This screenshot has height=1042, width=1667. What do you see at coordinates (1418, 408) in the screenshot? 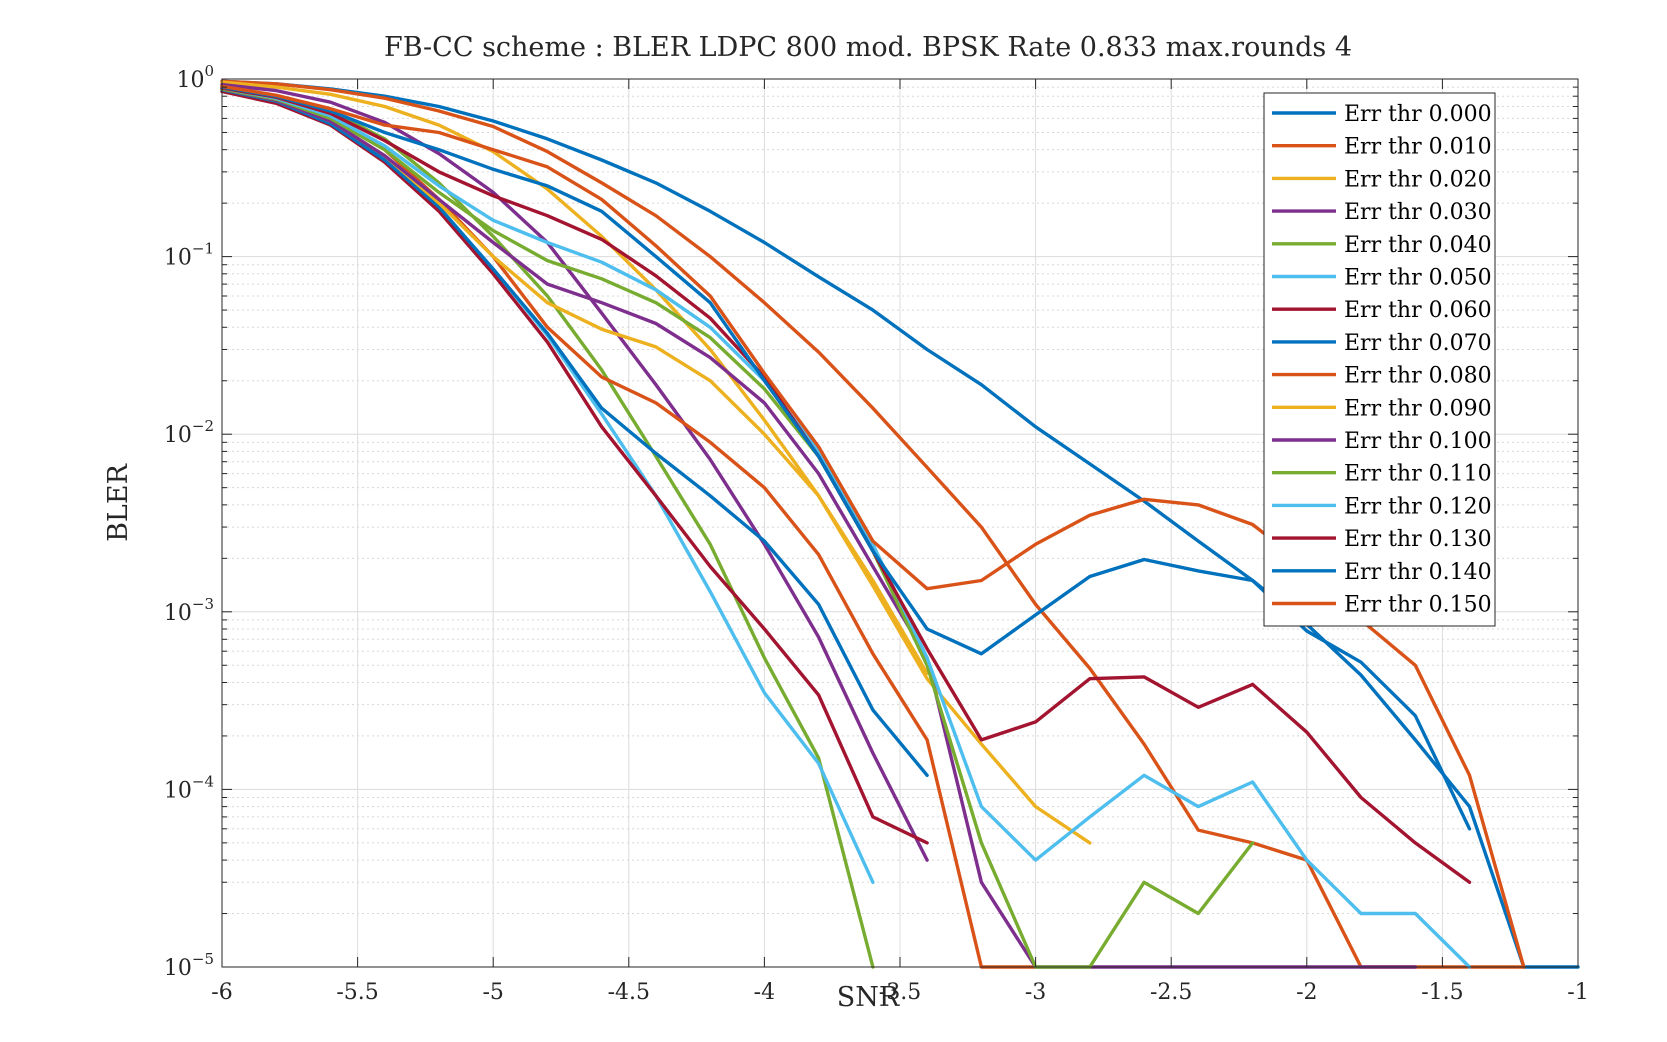
I see `legend-entry-label: Err thr 0.090` at bounding box center [1418, 408].